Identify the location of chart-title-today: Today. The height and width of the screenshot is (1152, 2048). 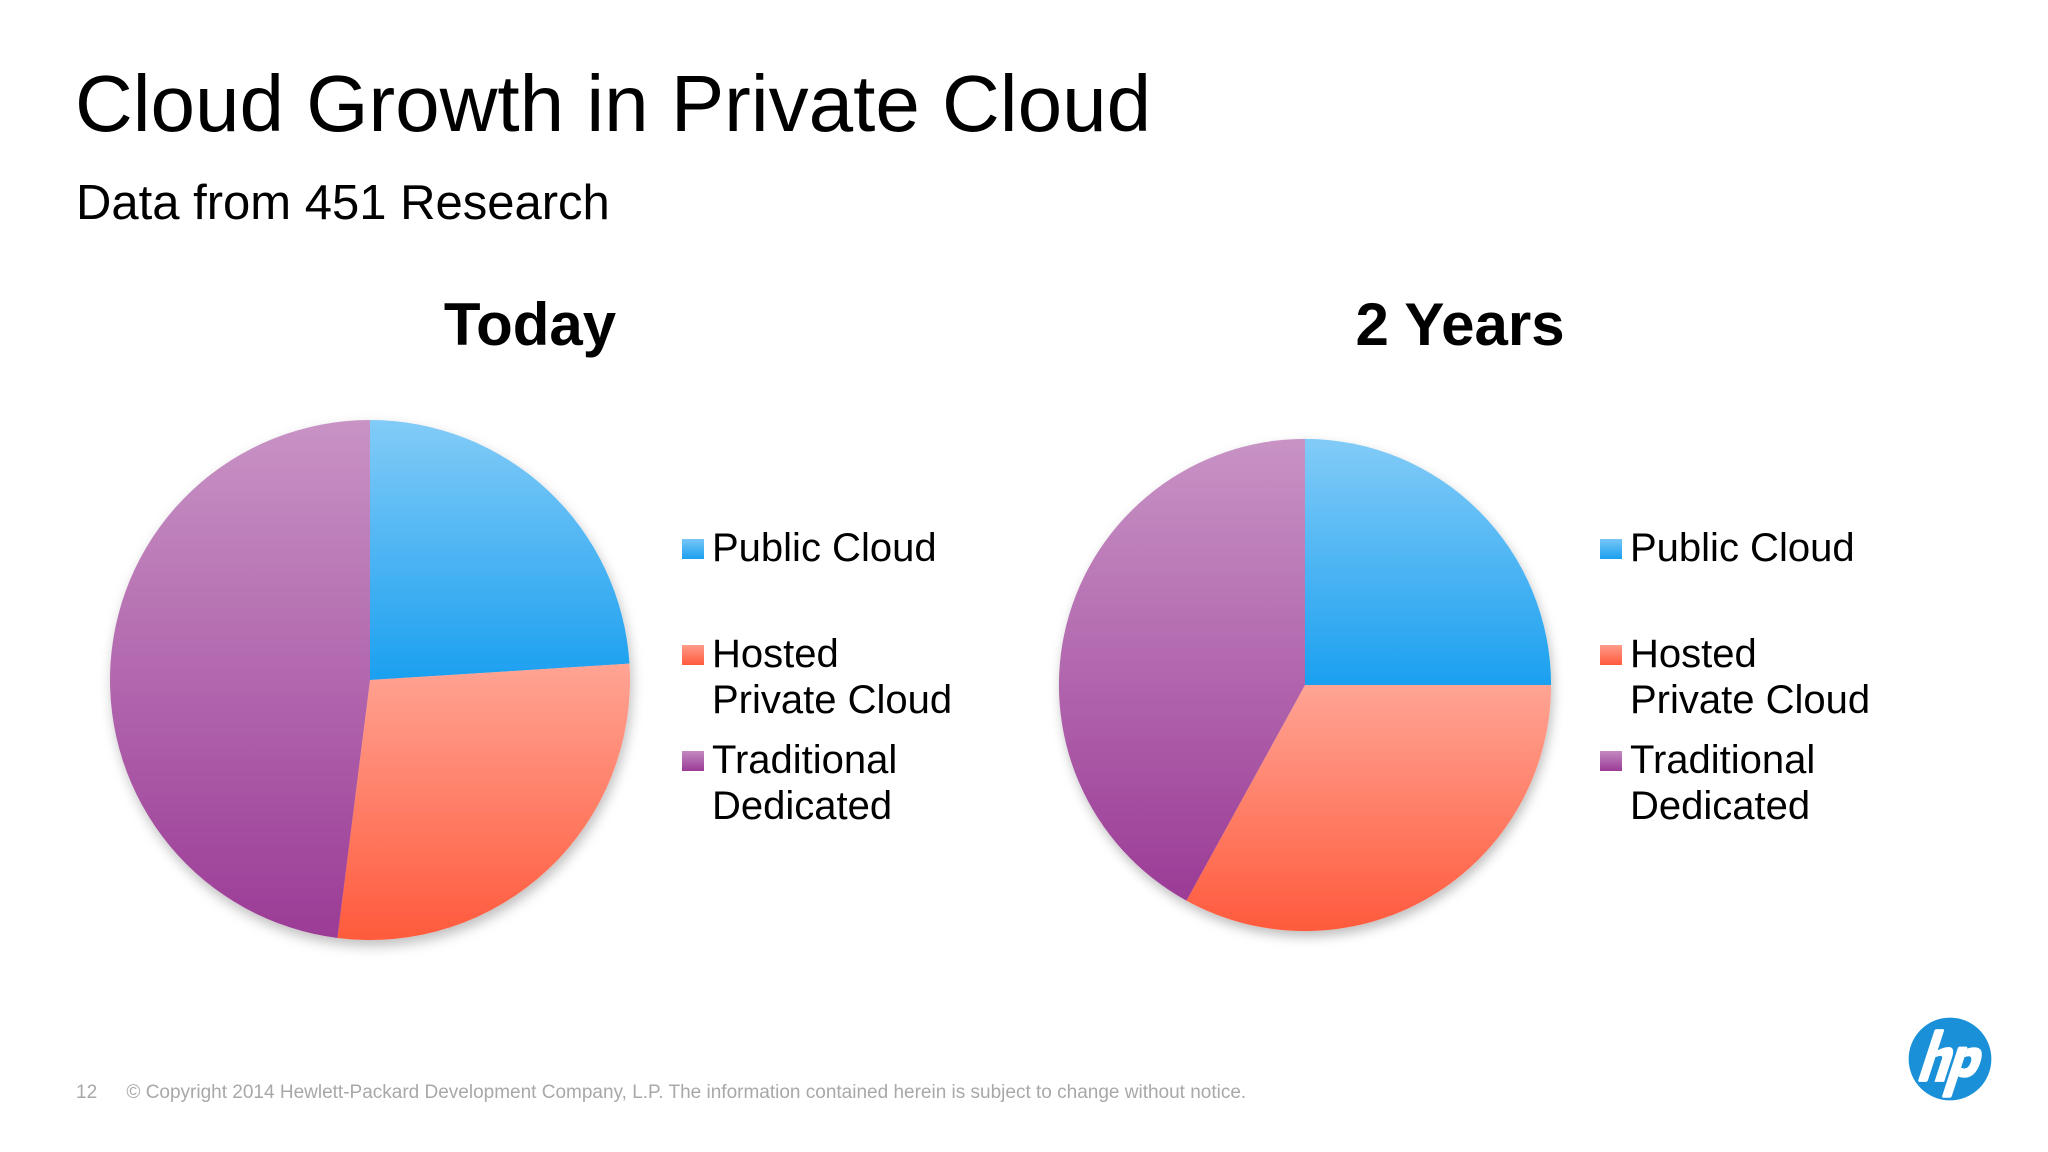
(530, 324).